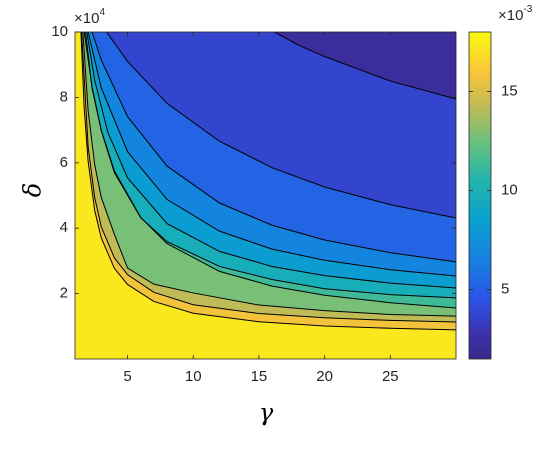 The width and height of the screenshot is (548, 452). What do you see at coordinates (505, 289) in the screenshot?
I see `colorbar-tick-label: 5` at bounding box center [505, 289].